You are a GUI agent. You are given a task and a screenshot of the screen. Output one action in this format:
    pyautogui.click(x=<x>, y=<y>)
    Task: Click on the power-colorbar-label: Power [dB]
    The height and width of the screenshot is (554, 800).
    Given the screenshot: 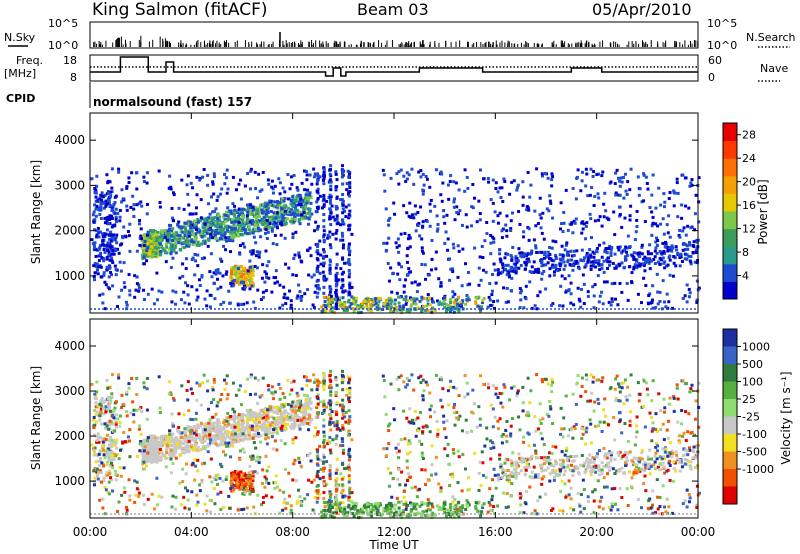 What is the action you would take?
    pyautogui.click(x=763, y=211)
    